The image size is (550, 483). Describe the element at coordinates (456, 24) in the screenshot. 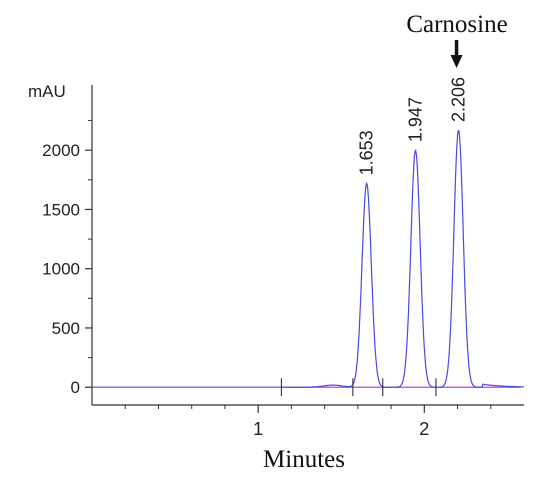

I see `carnosine-annotation: Carnosine` at that location.